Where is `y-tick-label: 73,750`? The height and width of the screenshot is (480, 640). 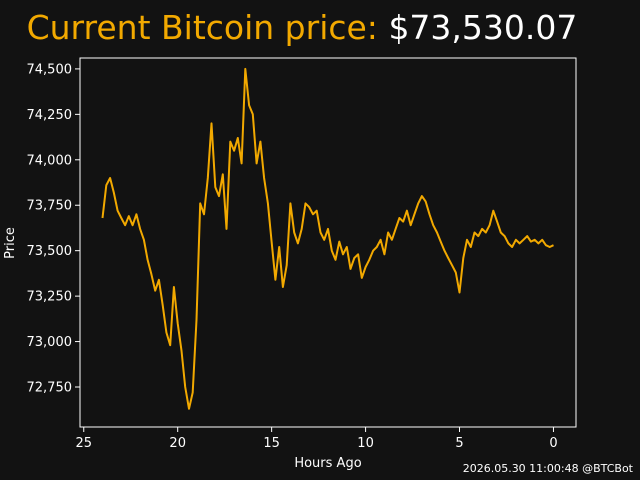
y-tick-label: 73,750 is located at coordinates (50, 206).